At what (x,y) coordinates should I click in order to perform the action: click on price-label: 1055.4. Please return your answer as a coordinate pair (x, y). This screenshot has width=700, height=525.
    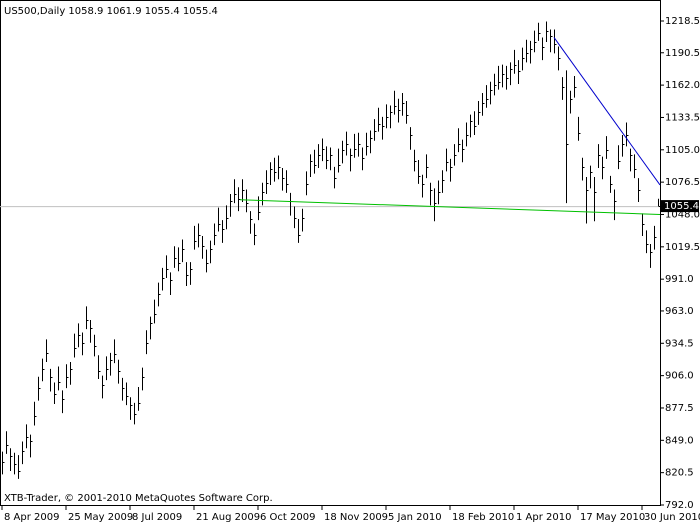
    Looking at the image, I should click on (681, 206).